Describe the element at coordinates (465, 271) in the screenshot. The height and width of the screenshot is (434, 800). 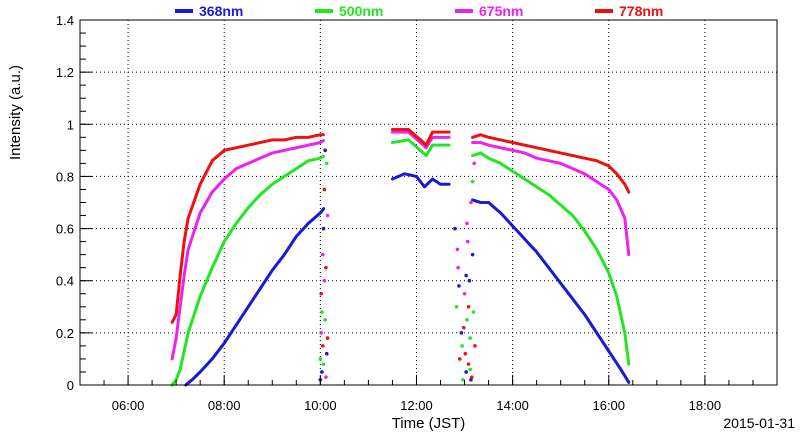
I see `cluster-1pm` at that location.